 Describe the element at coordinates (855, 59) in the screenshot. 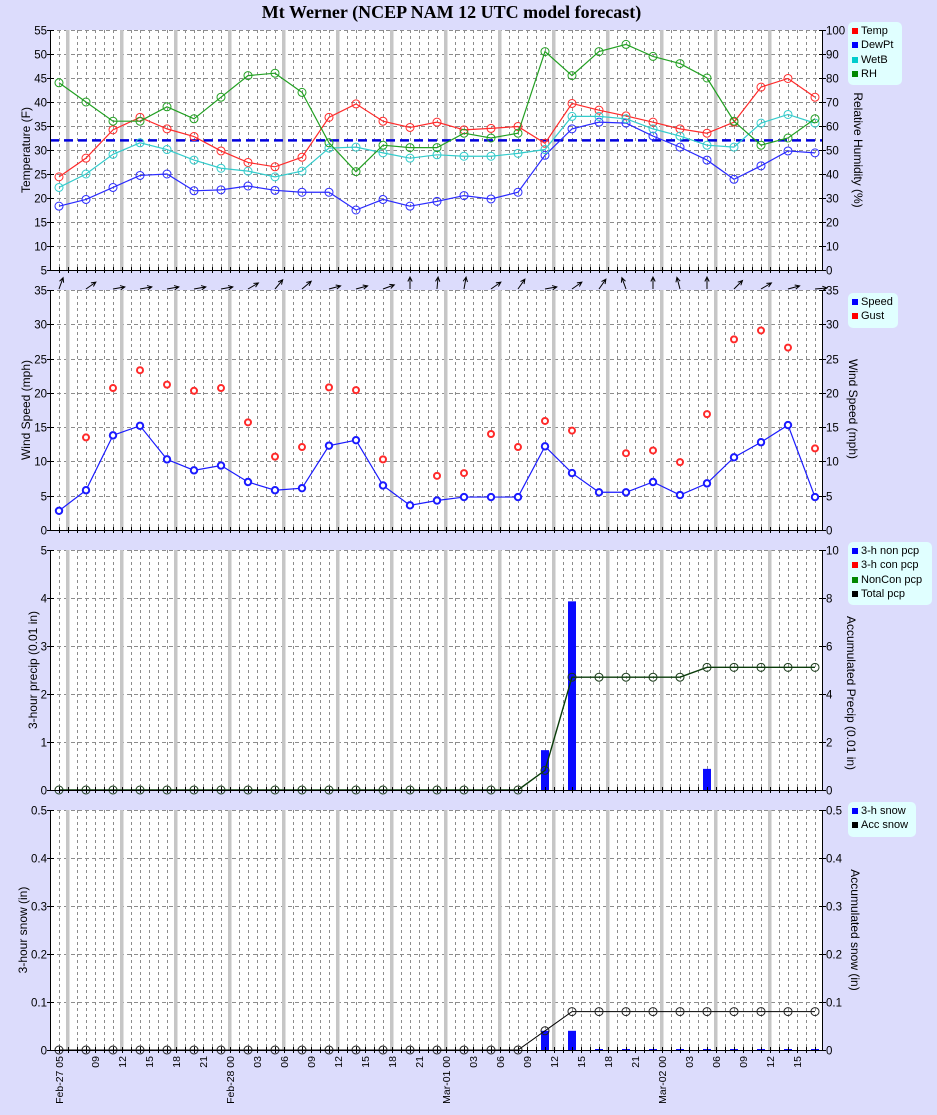

I see `wetb-swatch-icon` at that location.